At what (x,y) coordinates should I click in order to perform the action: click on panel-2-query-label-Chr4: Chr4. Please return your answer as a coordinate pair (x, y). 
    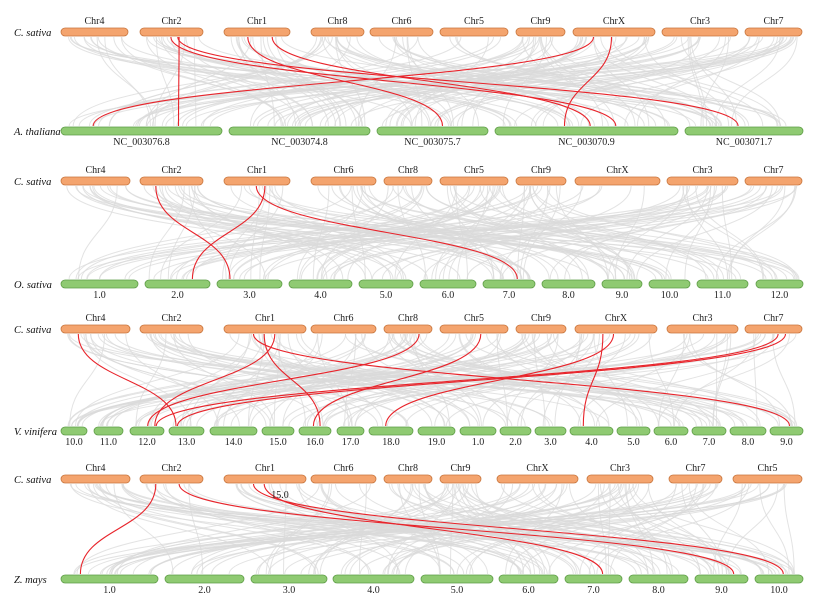
    Looking at the image, I should click on (96, 170).